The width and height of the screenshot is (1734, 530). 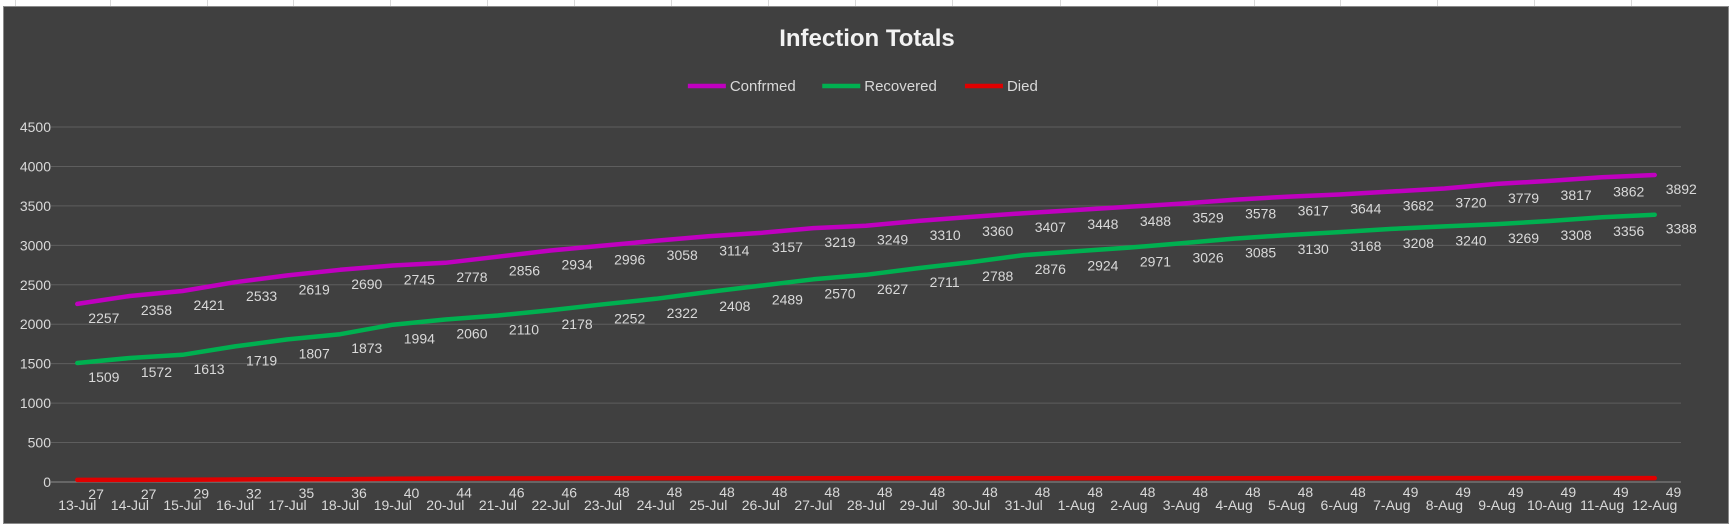 What do you see at coordinates (945, 235) in the screenshot?
I see `data-label-confrmed: 3310` at bounding box center [945, 235].